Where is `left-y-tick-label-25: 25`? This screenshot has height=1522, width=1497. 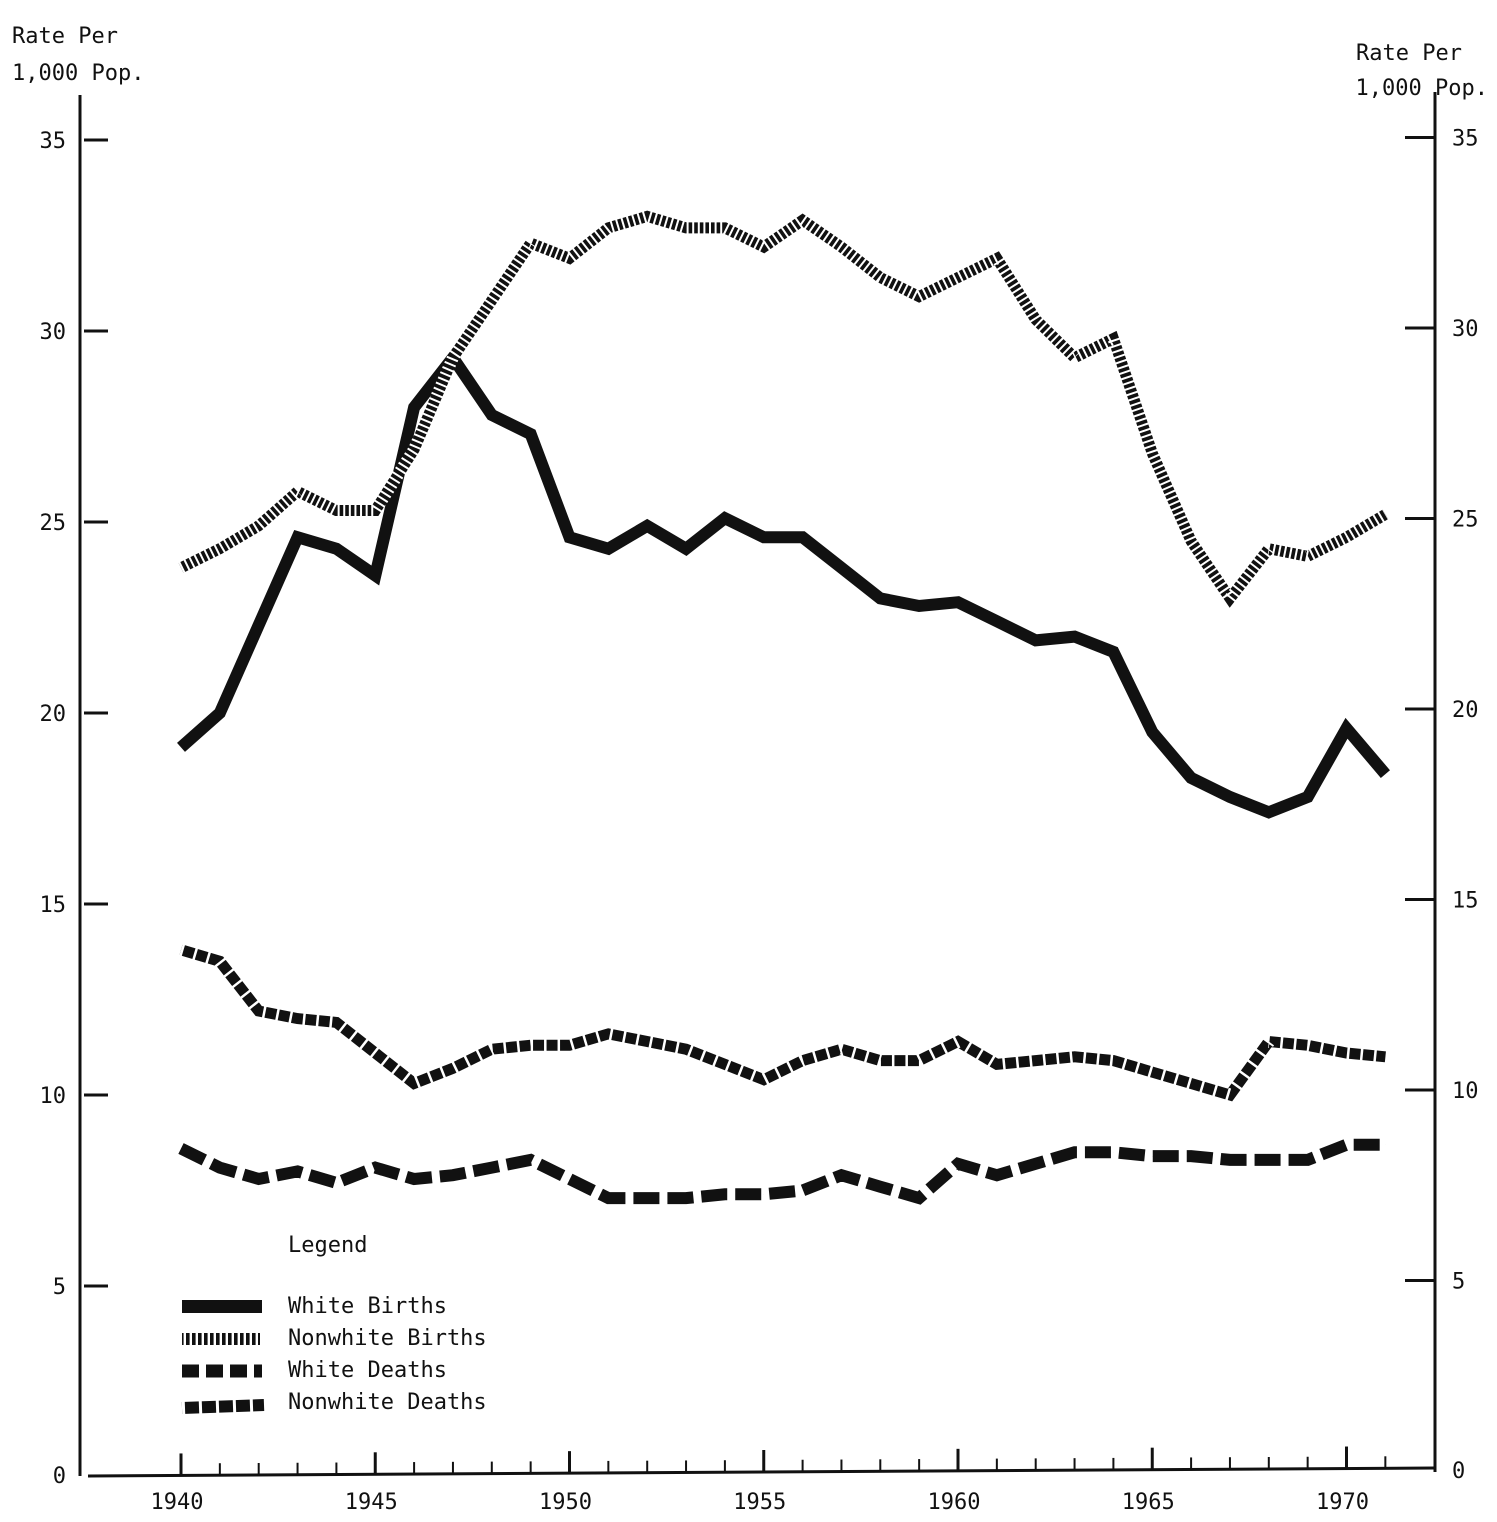
left-y-tick-label-25: 25 is located at coordinates (53, 523).